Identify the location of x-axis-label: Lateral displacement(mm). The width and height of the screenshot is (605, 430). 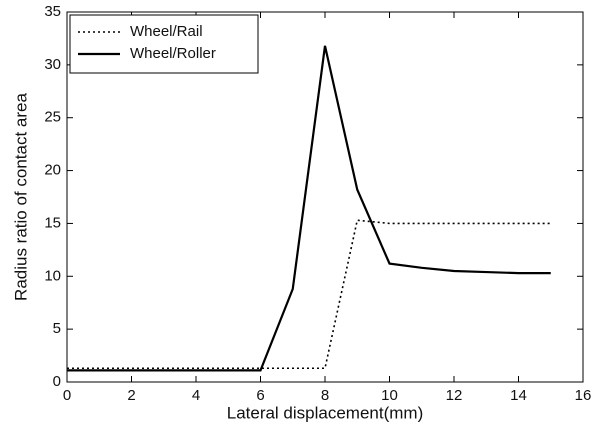
(325, 412).